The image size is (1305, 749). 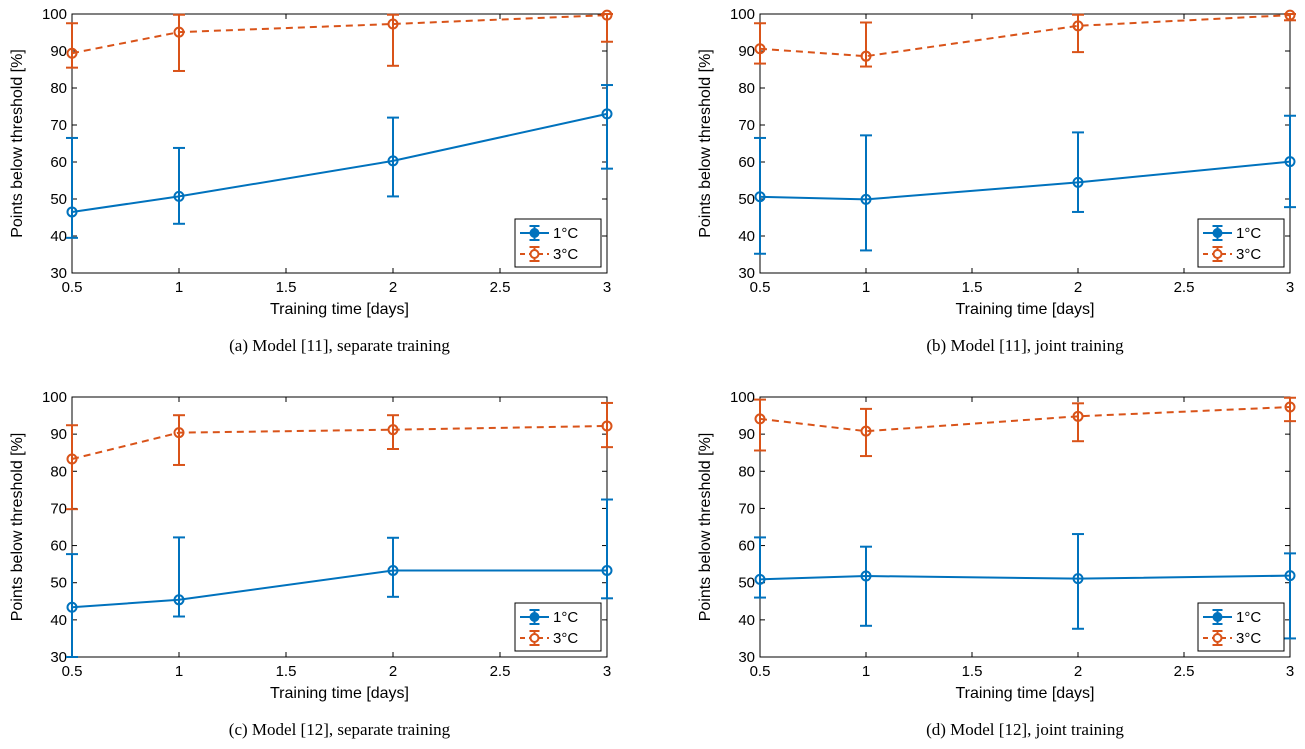 What do you see at coordinates (58, 125) in the screenshot?
I see `y-tick-label: 70` at bounding box center [58, 125].